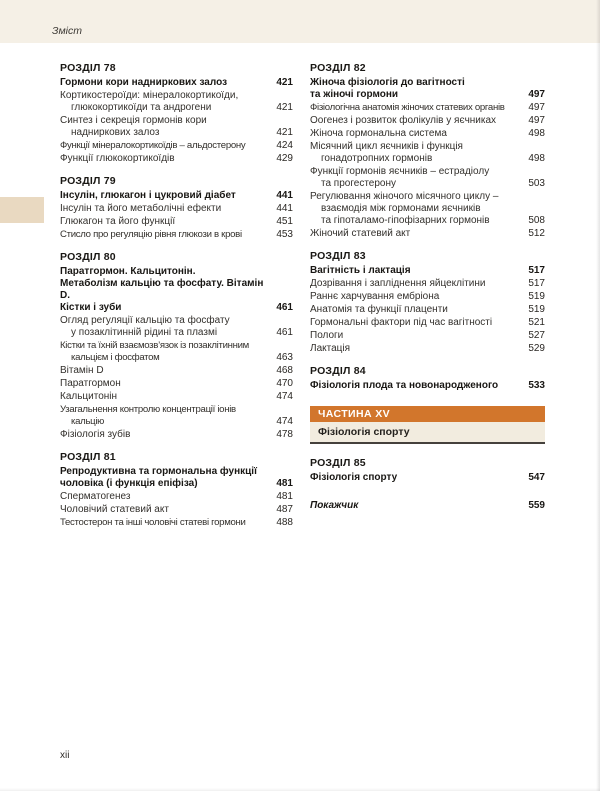 The image size is (600, 791). Describe the element at coordinates (536, 270) in the screenshot. I see `chapter-page-number: 517` at that location.